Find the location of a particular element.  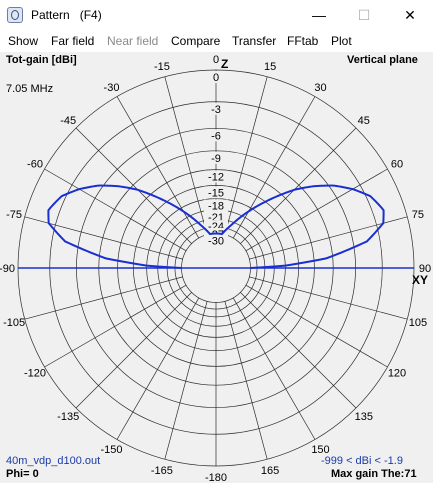

max-gain-label: Max gain The:71 is located at coordinates (374, 474).